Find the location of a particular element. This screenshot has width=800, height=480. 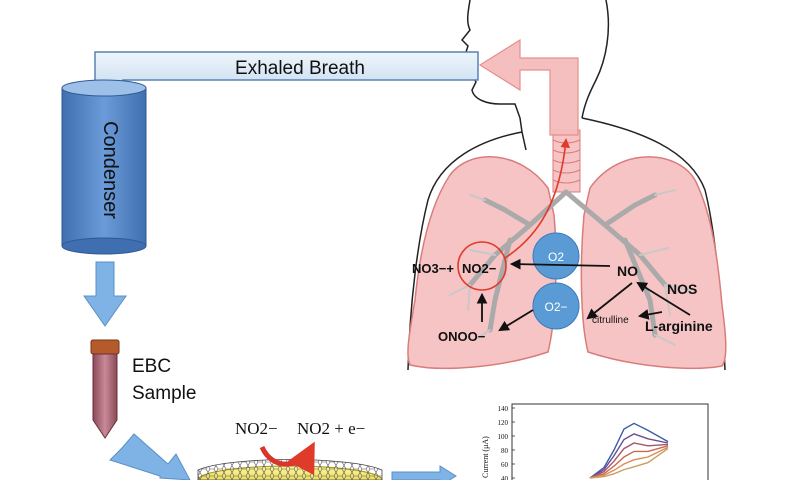

condenser: Condenser is located at coordinates (104, 167).